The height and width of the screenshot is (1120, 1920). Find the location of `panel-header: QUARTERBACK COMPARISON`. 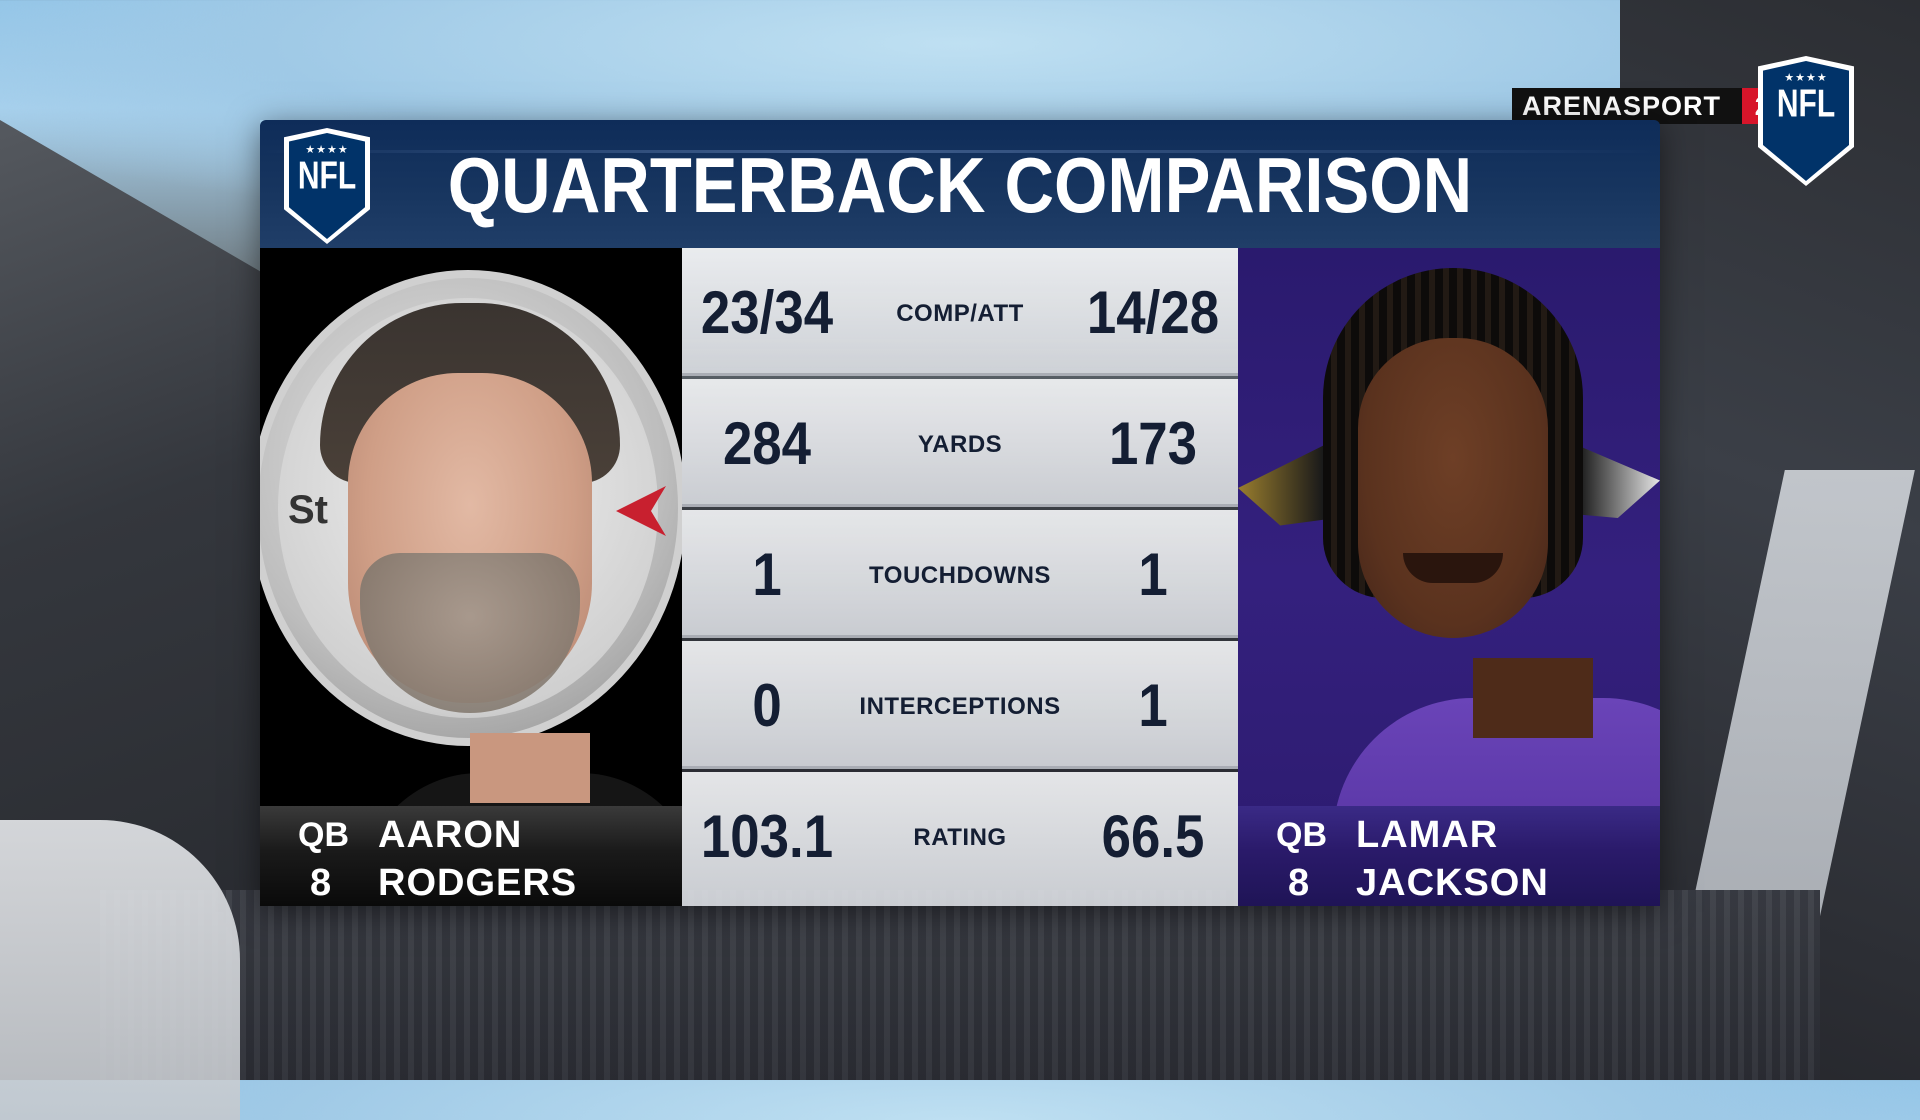

panel-header: QUARTERBACK COMPARISON is located at coordinates (960, 184).